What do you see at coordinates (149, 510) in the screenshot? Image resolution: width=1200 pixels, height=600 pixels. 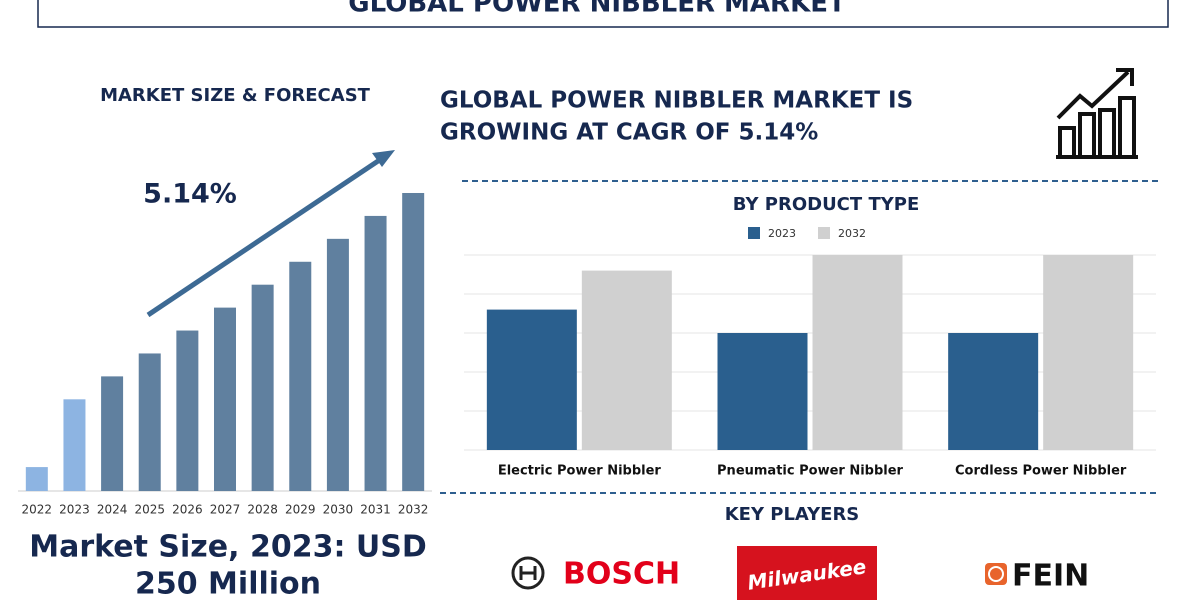 I see `x-tick-label: 2025` at bounding box center [149, 510].